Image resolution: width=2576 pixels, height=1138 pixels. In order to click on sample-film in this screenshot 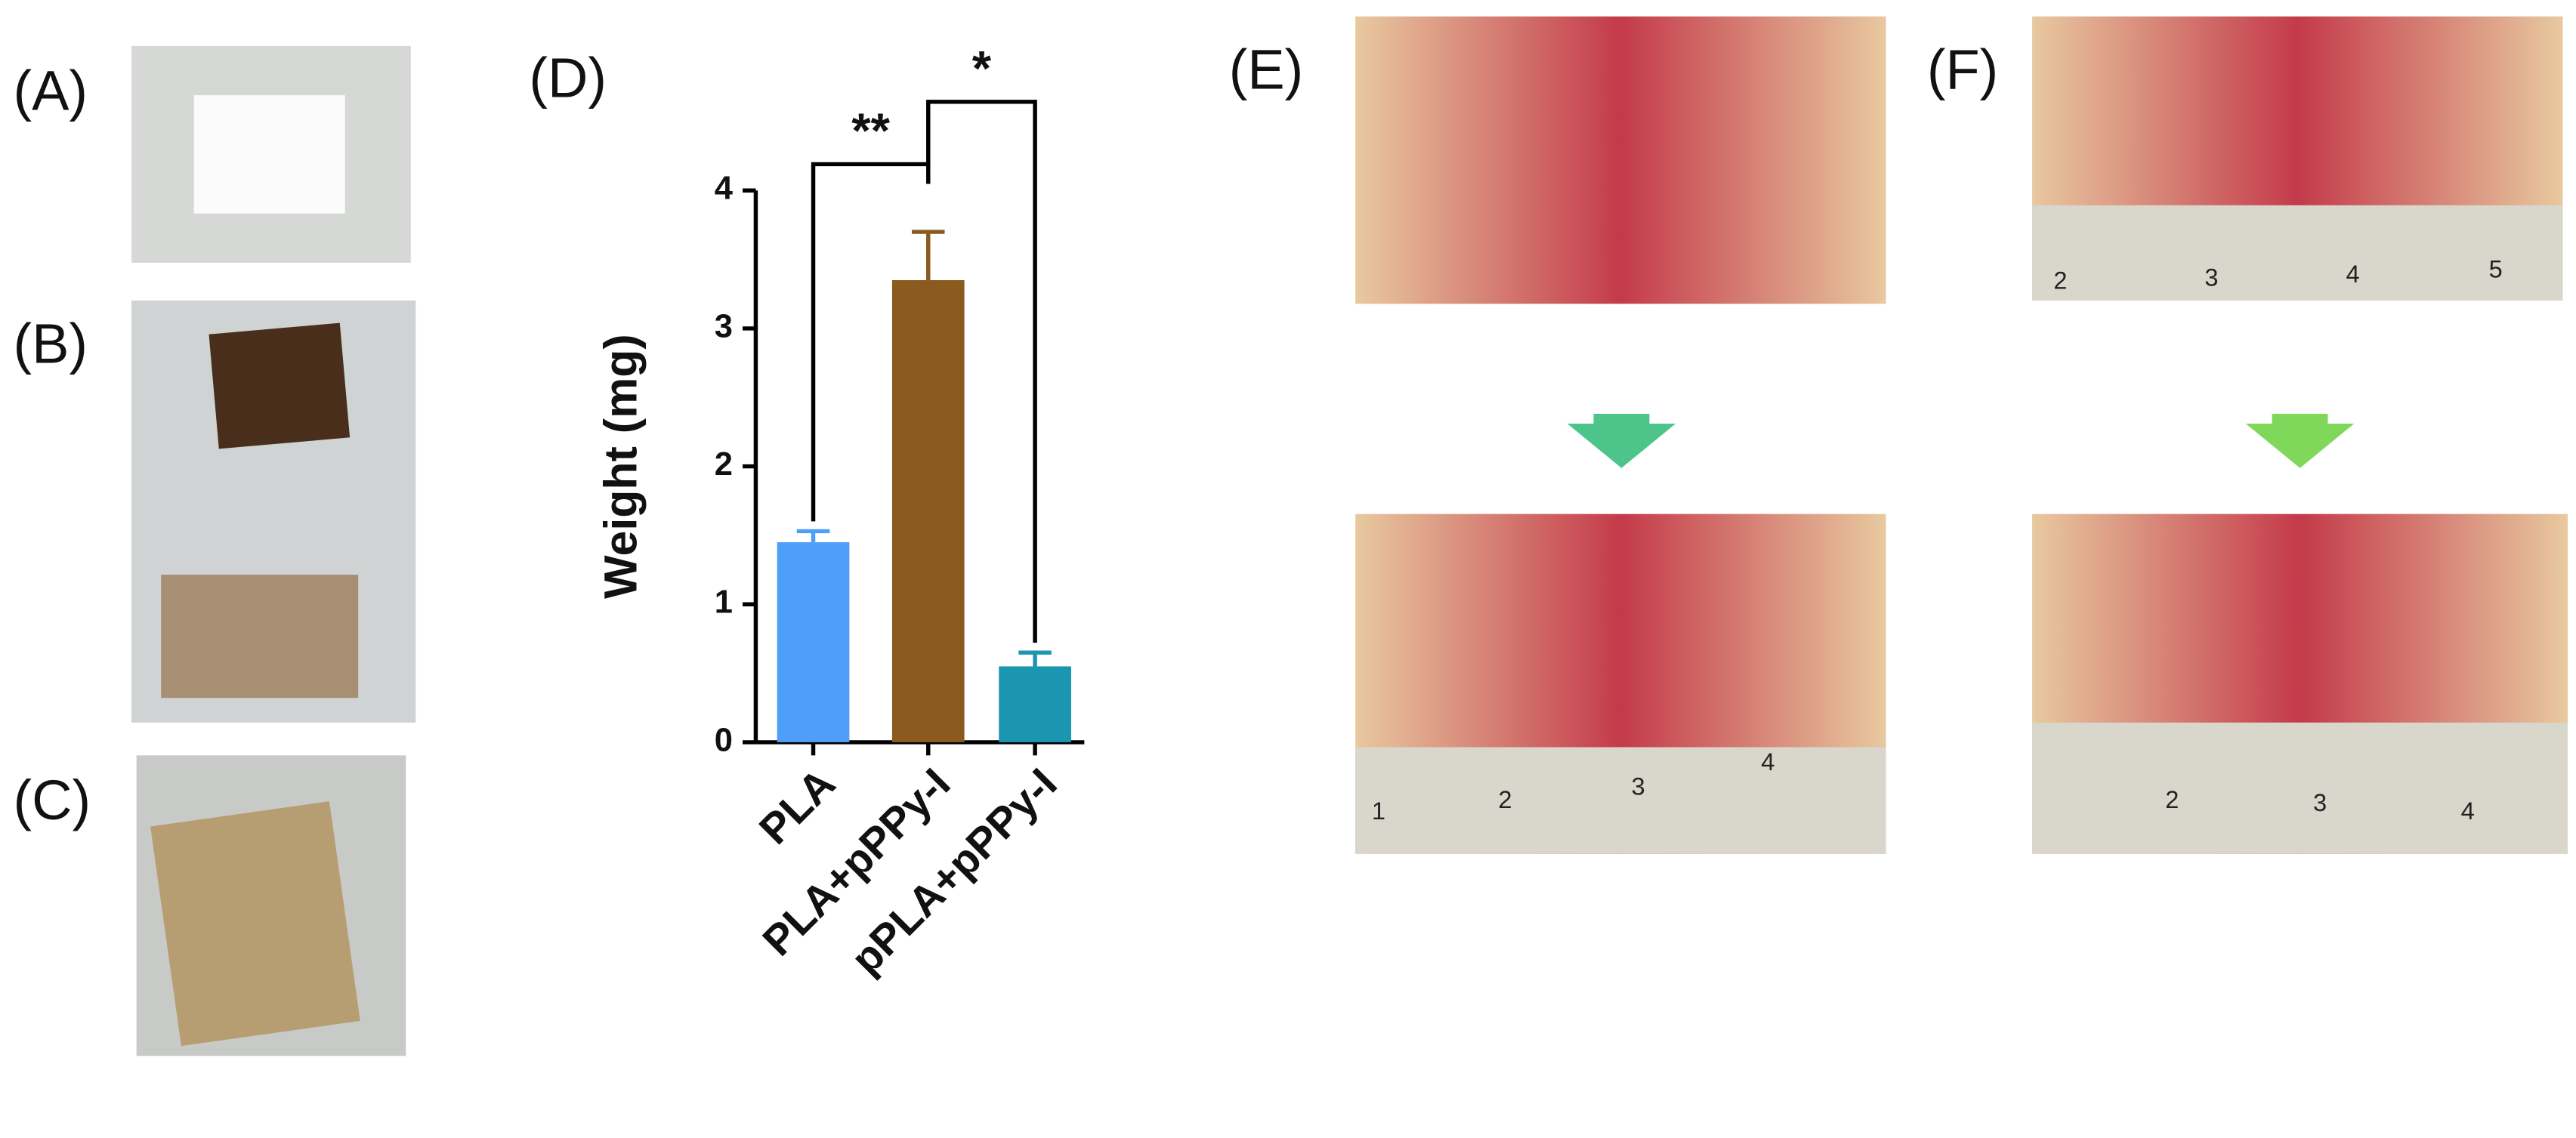, I will do `click(255, 924)`.